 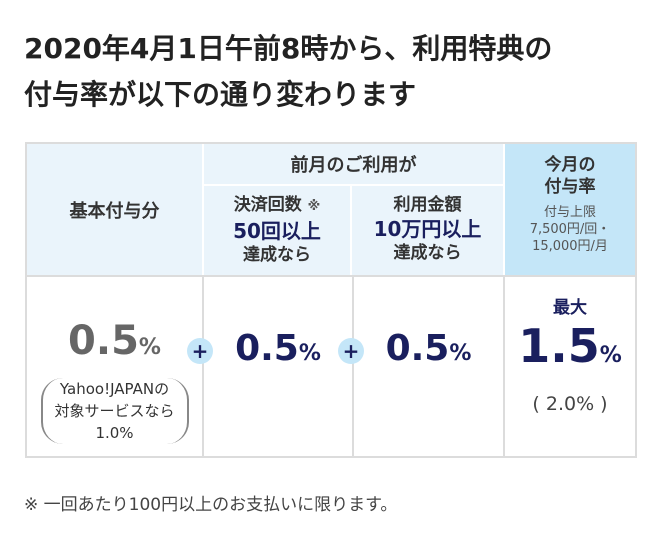 I want to click on payment-count-header: 決済回数 ※ 50回以上 達成なら, so click(x=277, y=230).